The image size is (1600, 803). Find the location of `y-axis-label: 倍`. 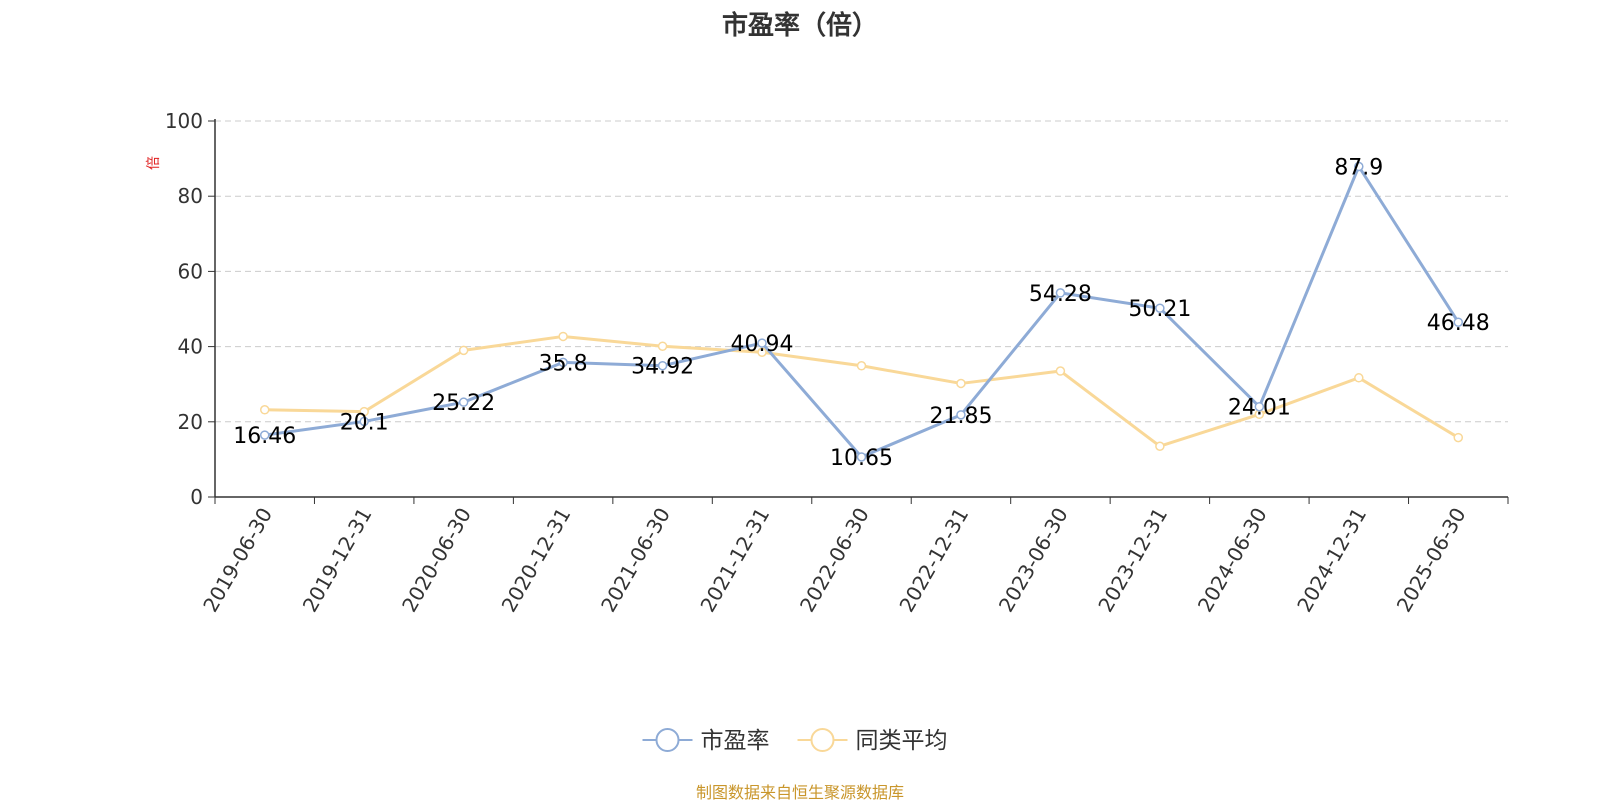

y-axis-label: 倍 is located at coordinates (154, 163).